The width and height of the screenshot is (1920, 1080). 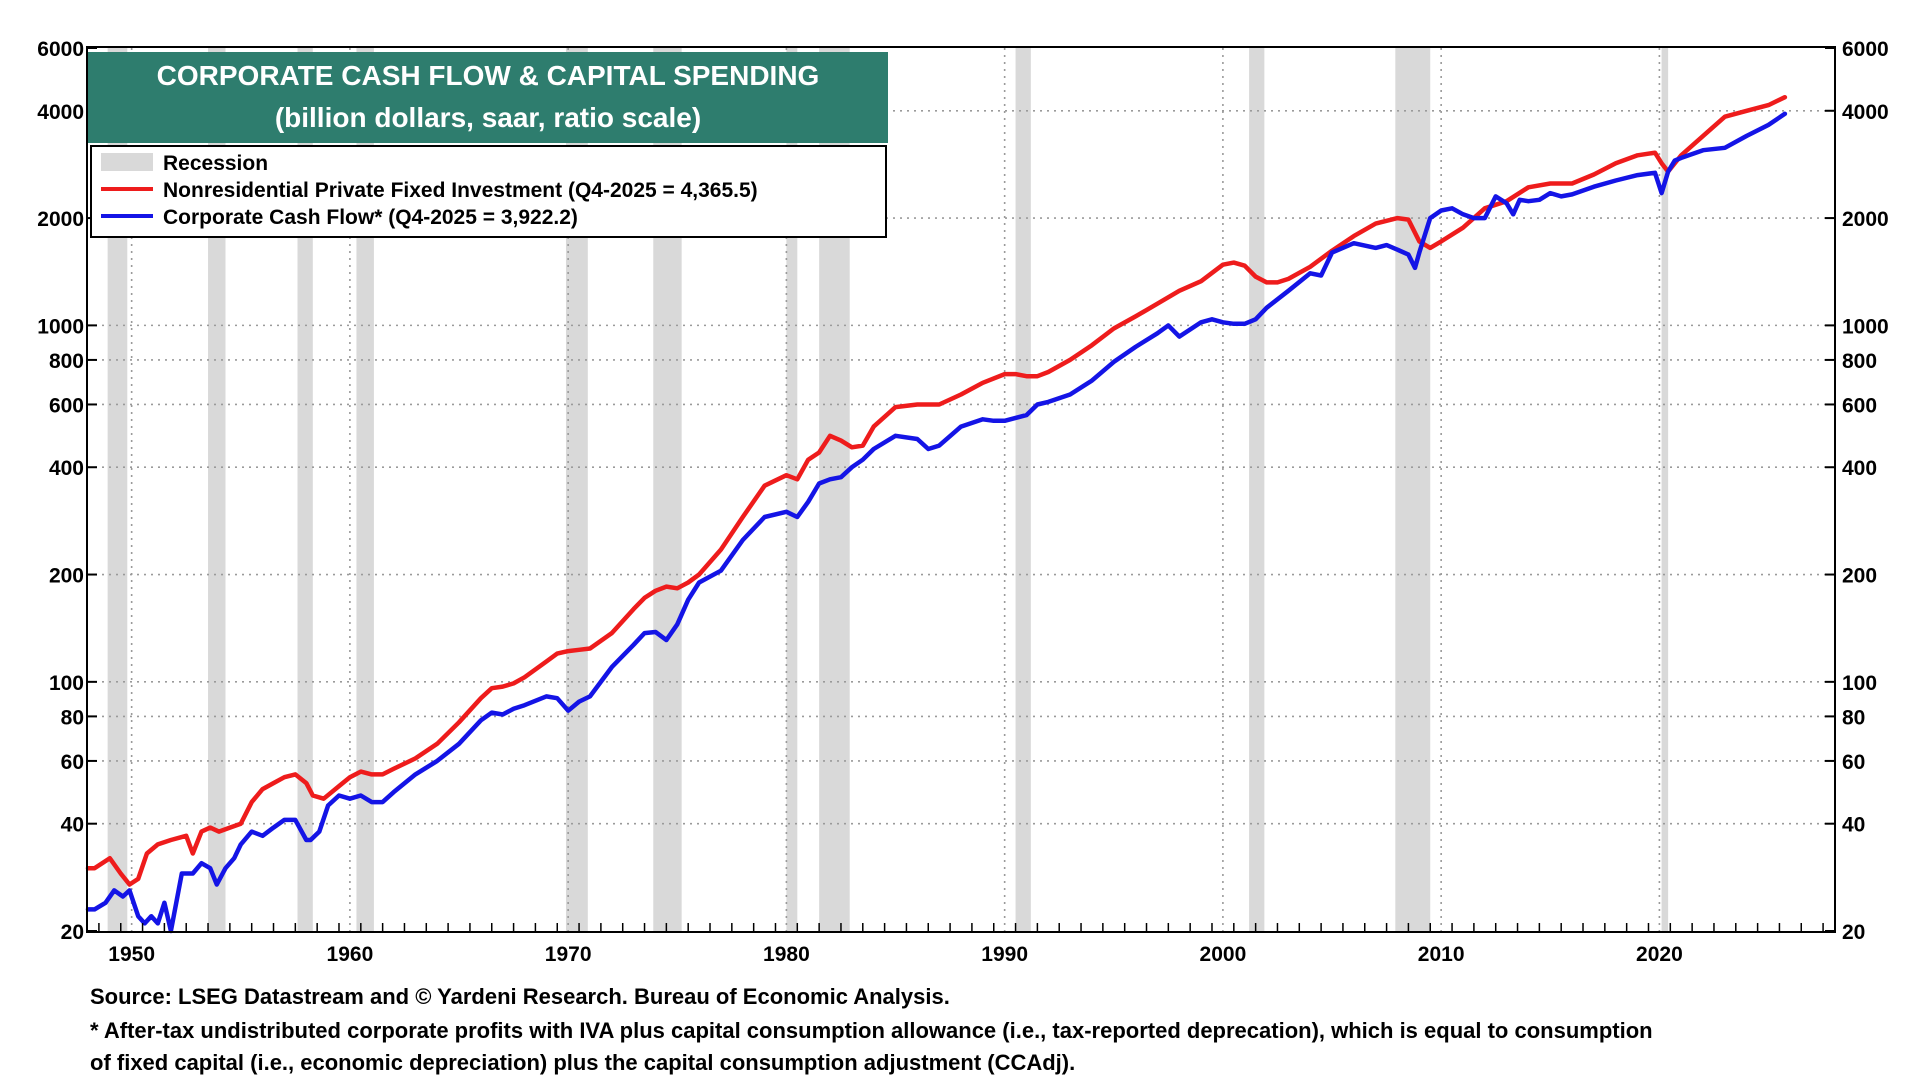 I want to click on x-tick-label: 2010, so click(x=1441, y=954).